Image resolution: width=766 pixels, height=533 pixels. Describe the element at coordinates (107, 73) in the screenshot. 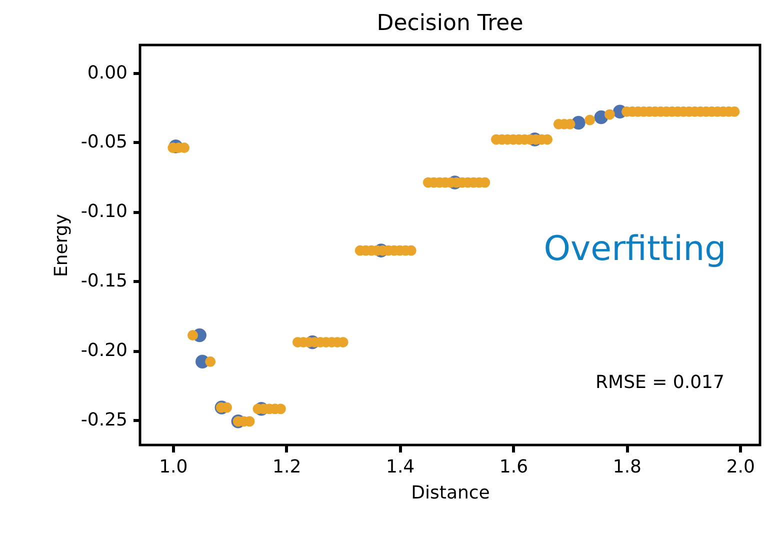

I see `y-tick-label: 0.00` at that location.